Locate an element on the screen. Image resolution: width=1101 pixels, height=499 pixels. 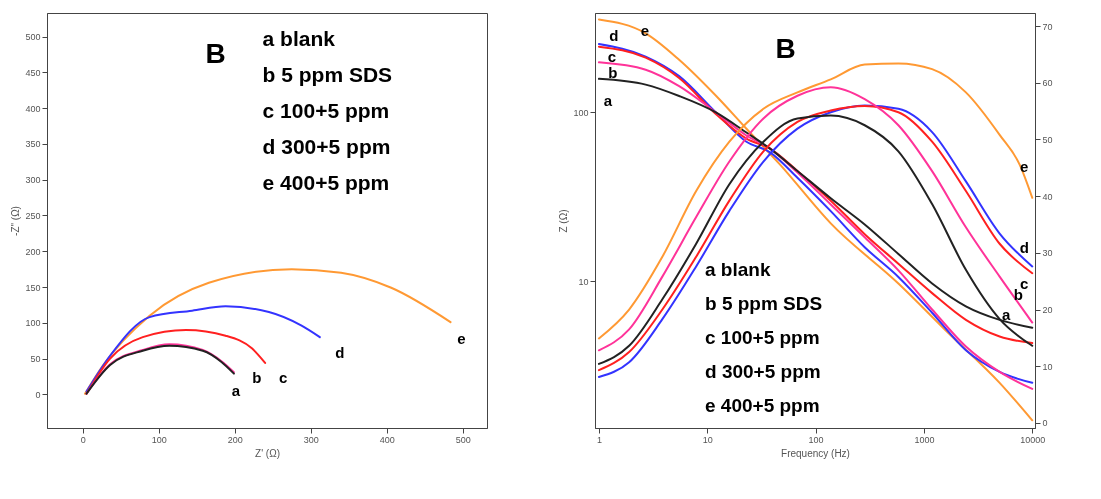
y-tick-label: 50 is located at coordinates (35, 359).